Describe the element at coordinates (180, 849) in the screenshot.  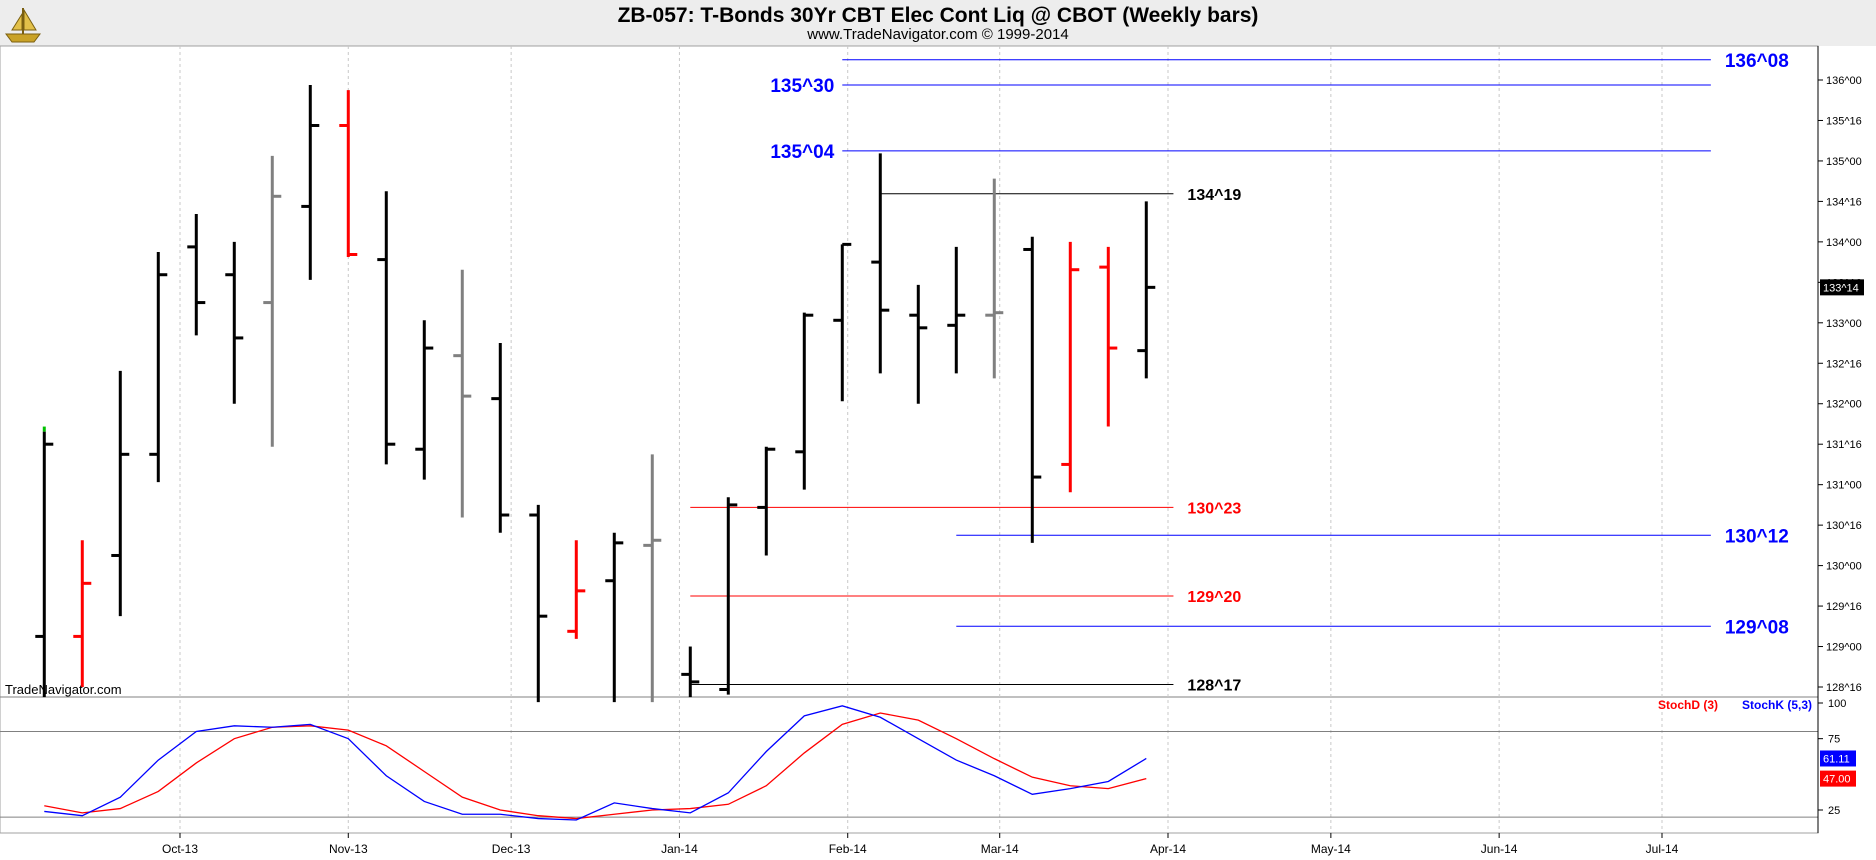
I see `x-tick-label: Oct-13` at that location.